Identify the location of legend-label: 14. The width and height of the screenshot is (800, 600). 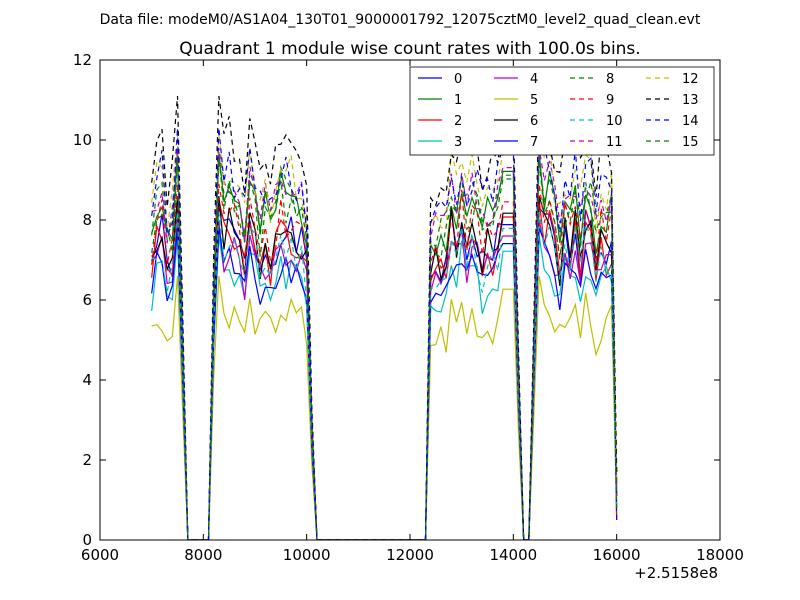
(690, 121).